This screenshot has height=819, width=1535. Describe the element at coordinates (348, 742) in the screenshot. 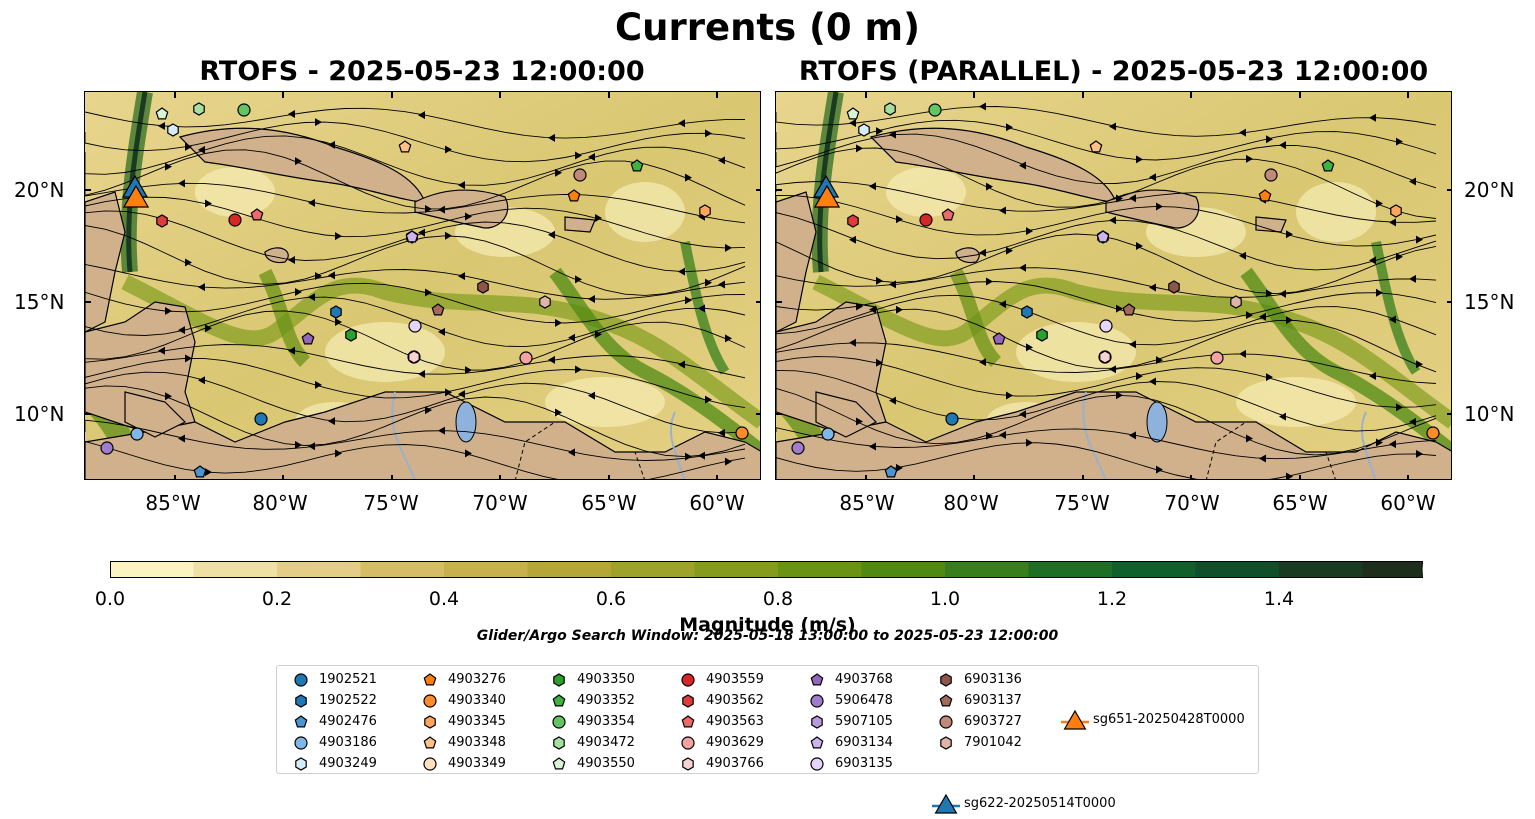

I see `legend-label: 4903186` at that location.